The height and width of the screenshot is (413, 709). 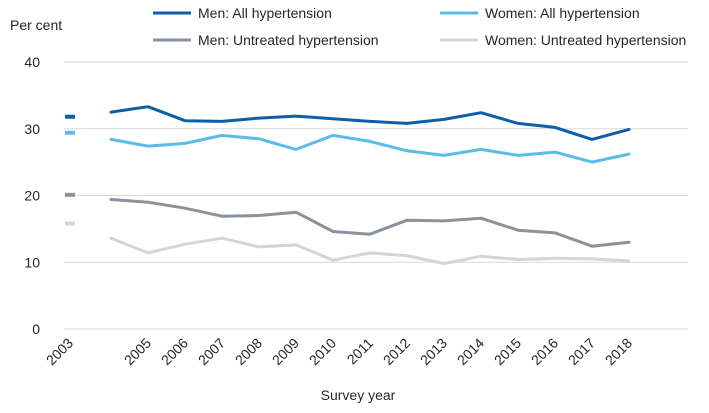 What do you see at coordinates (585, 40) in the screenshot?
I see `legend-label: Women: Untreated hypertension` at bounding box center [585, 40].